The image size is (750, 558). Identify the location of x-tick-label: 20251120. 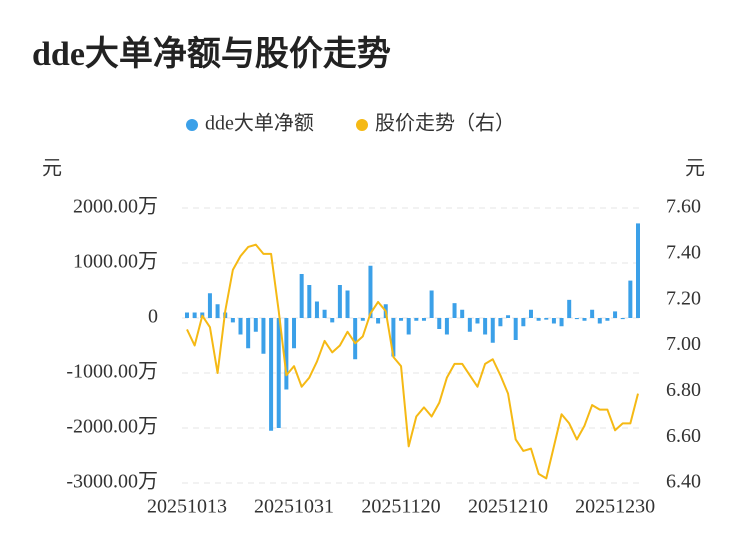
(400, 507).